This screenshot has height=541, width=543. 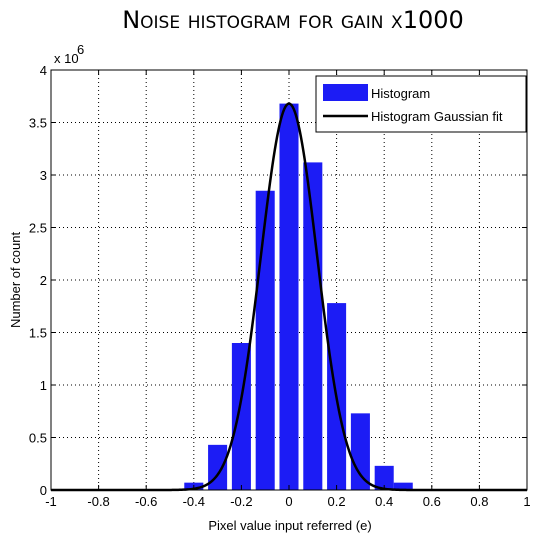 I want to click on y-tick-label: 0.5, so click(x=38, y=438).